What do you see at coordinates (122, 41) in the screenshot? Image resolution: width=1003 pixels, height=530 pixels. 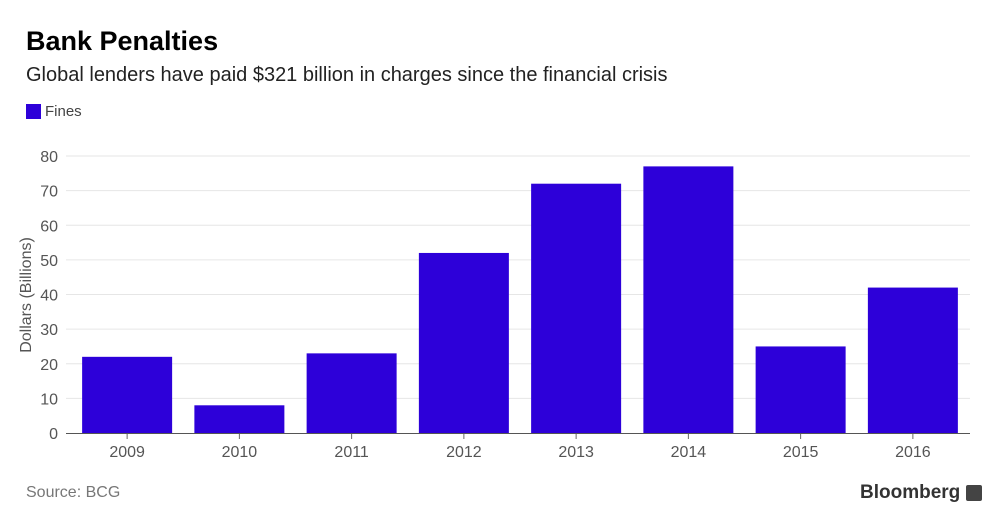 I see `chart-title: Bank Penalties` at bounding box center [122, 41].